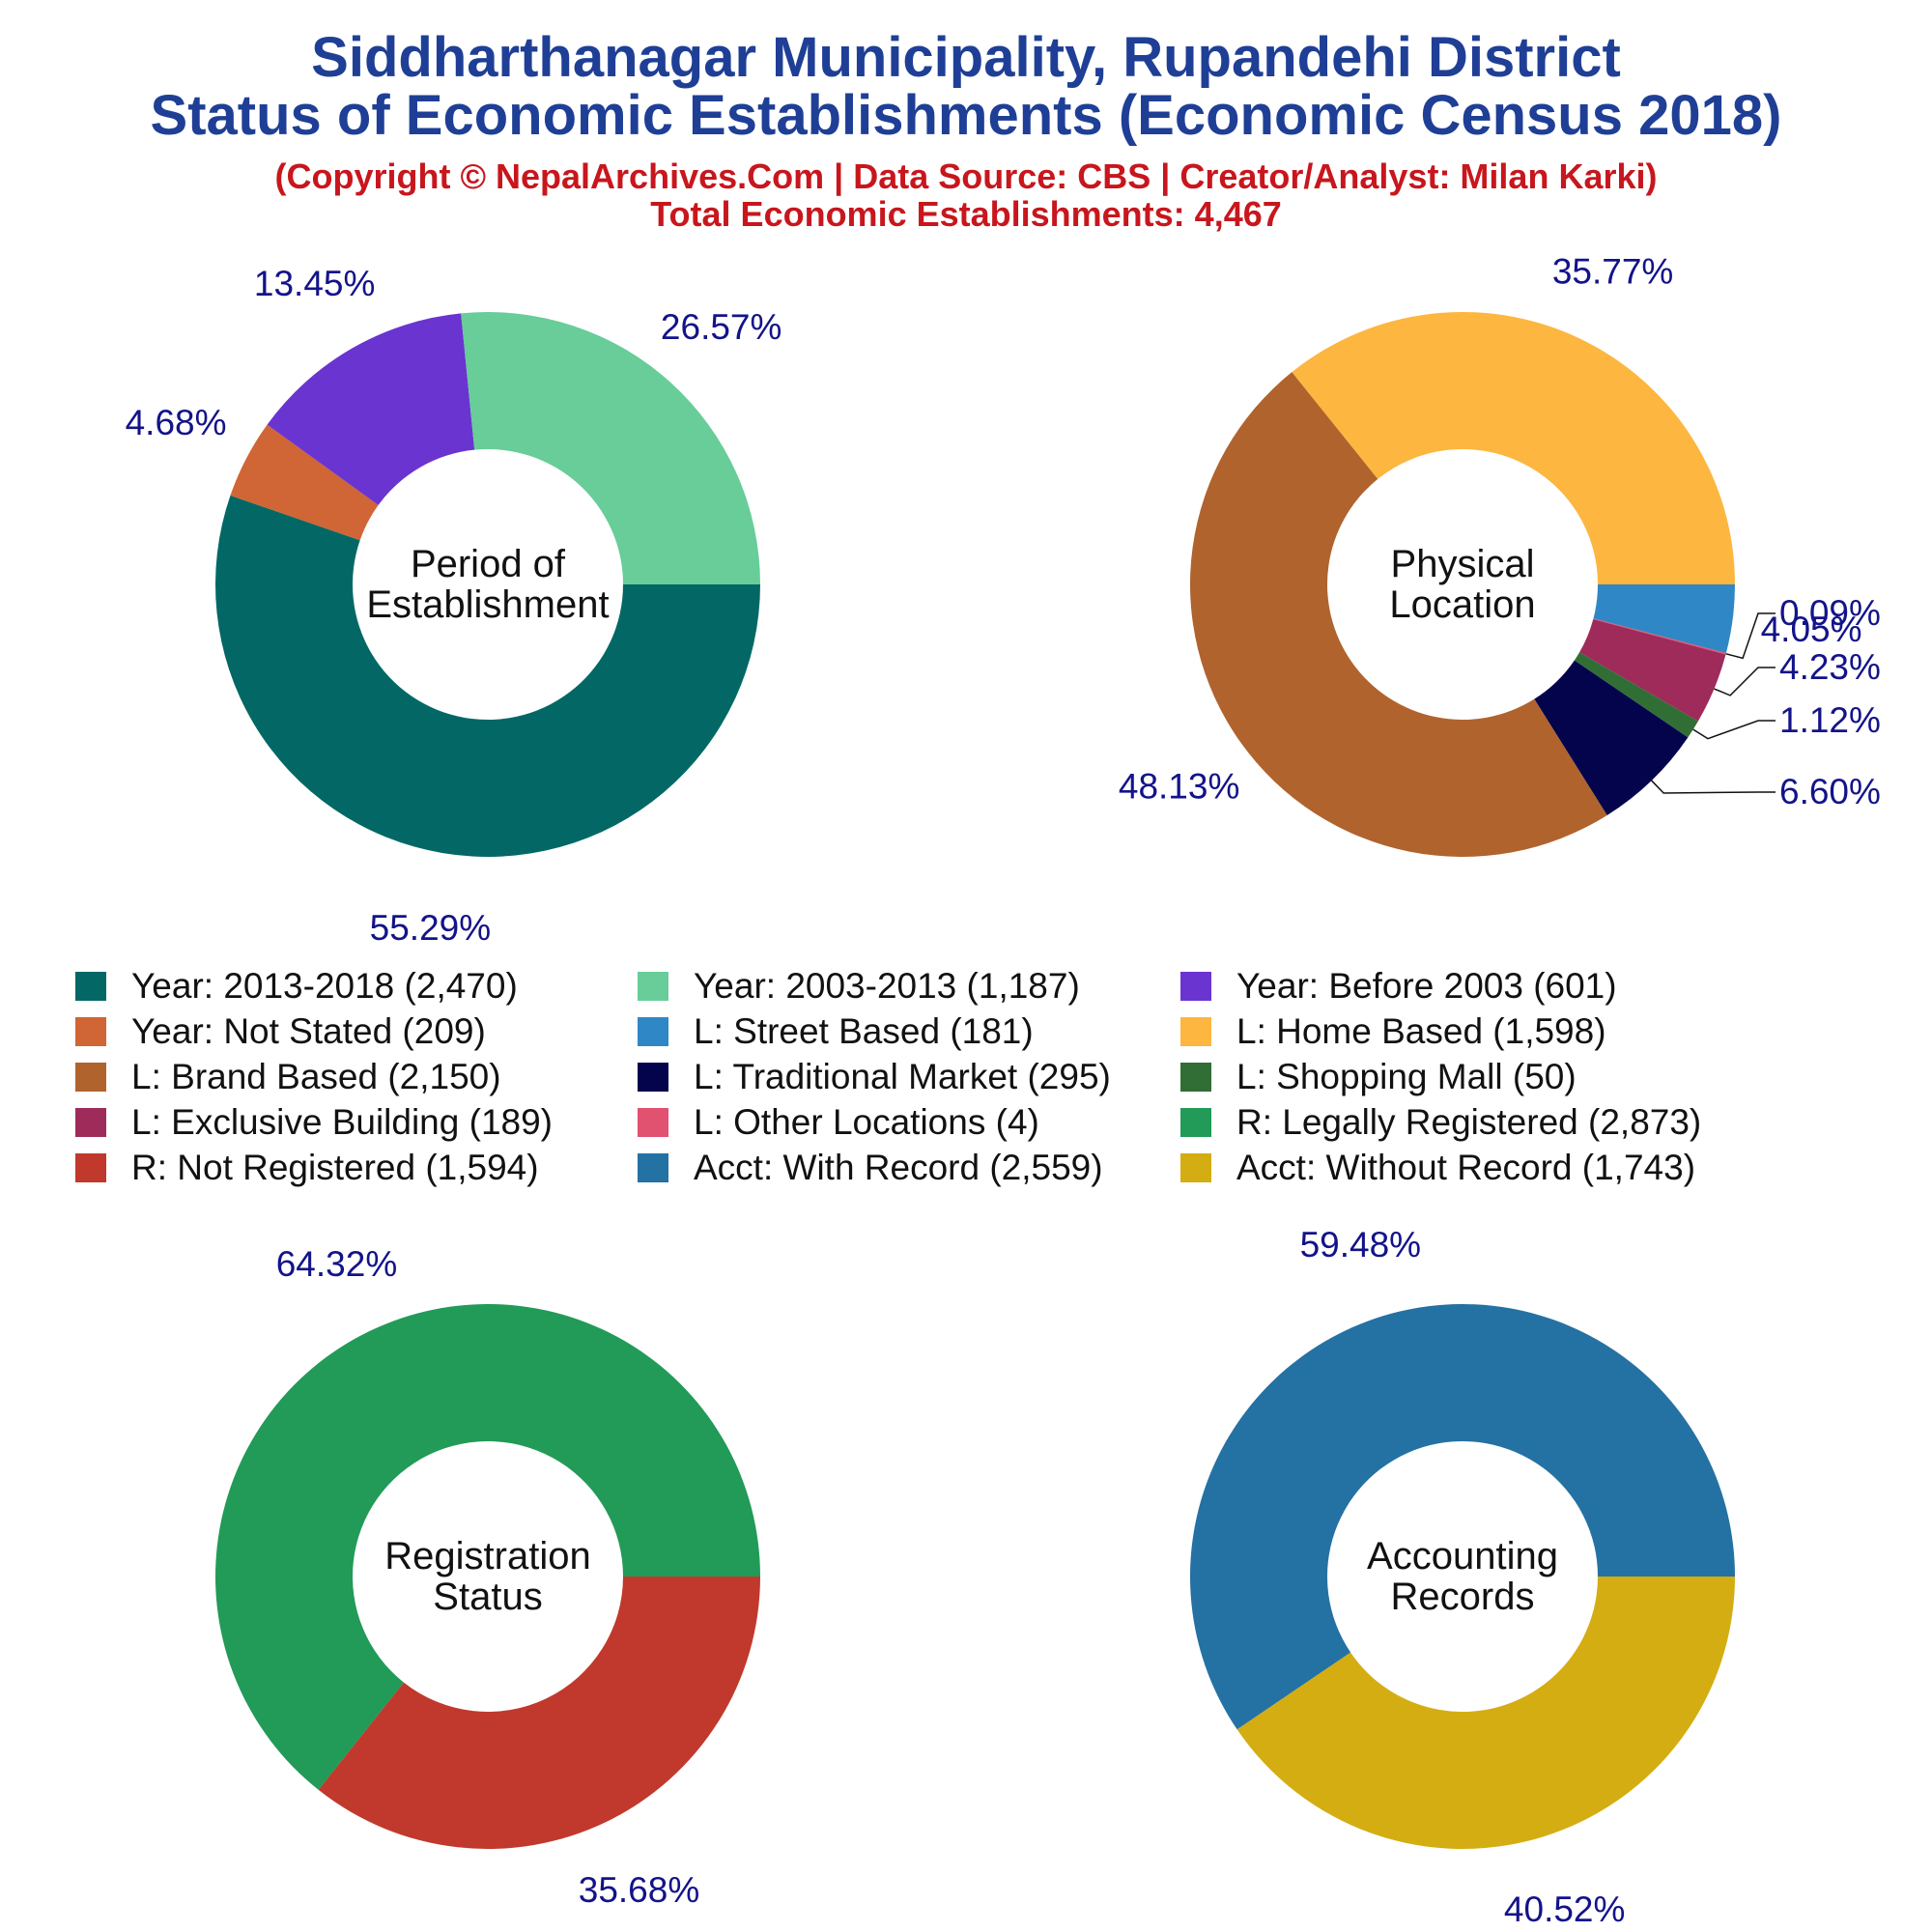 The image size is (1932, 1932). I want to click on legend-label: L: Street Based (181), so click(864, 1031).